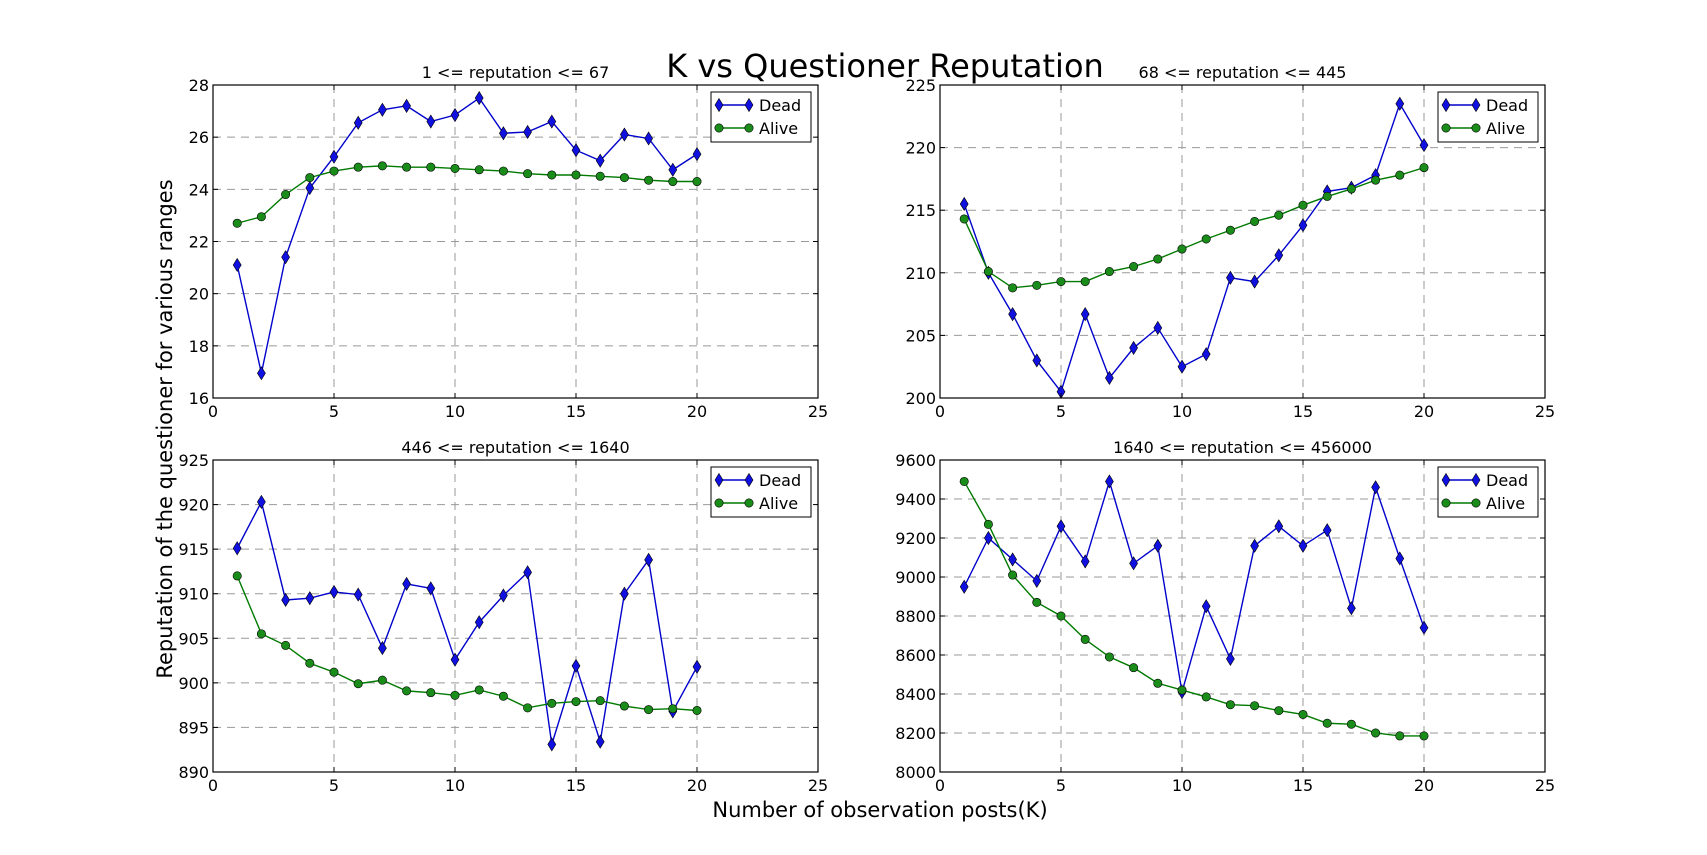 The height and width of the screenshot is (855, 1707). I want to click on y-tick-label: 8800, so click(915, 616).